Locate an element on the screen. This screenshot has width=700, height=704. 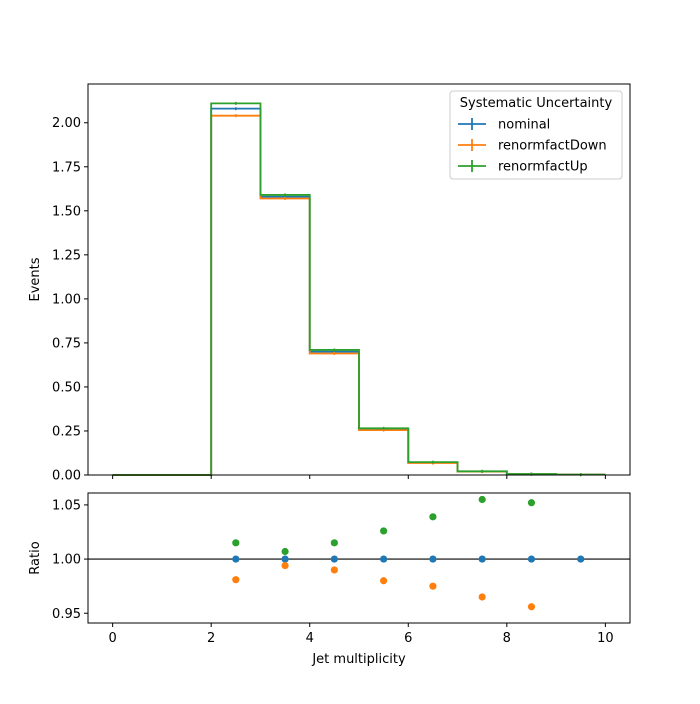
ratio-y-ticks: 0.95 1.00 1.05 is located at coordinates (70, 560).